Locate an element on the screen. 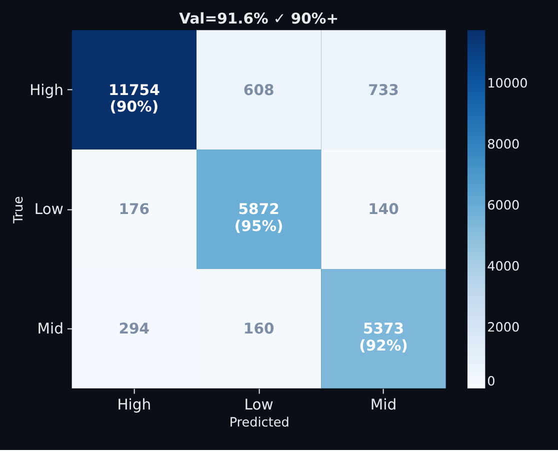 Image resolution: width=558 pixels, height=452 pixels. color-bar-label: 8000 is located at coordinates (503, 144).